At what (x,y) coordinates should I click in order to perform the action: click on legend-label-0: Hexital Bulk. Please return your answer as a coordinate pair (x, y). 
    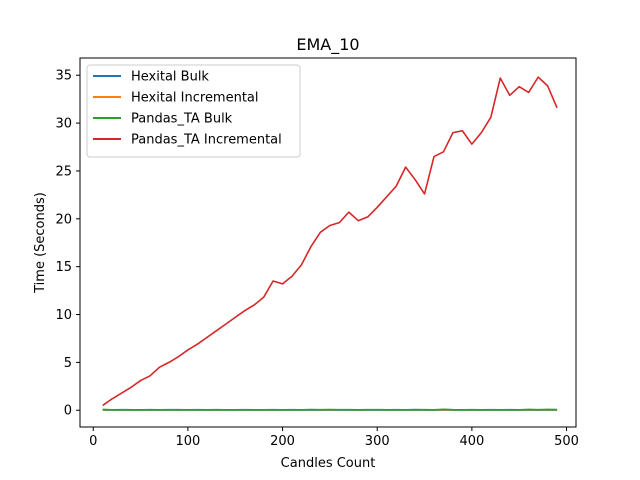
    Looking at the image, I should click on (170, 77).